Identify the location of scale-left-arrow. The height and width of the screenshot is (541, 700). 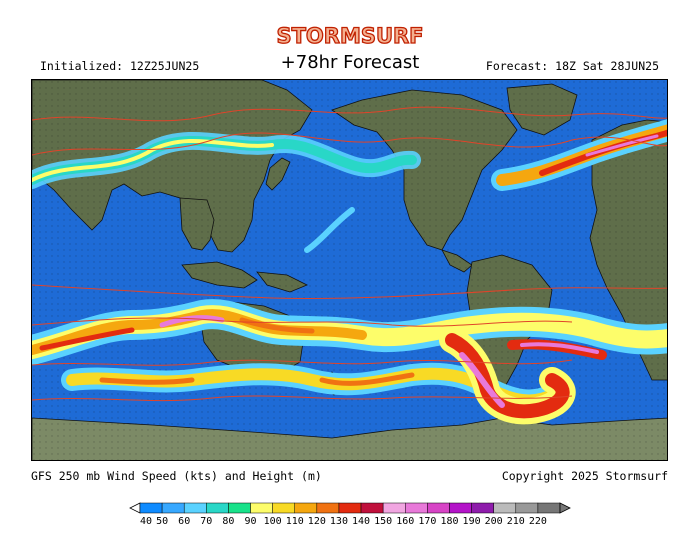
(135, 508).